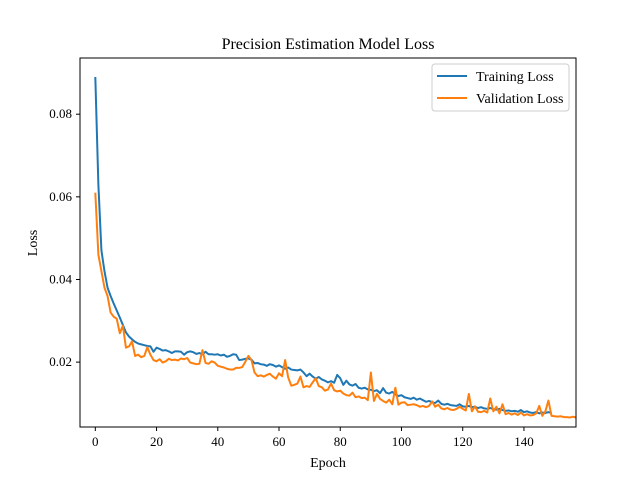 This screenshot has height=480, width=640. I want to click on y-tick-label: 0.04, so click(60, 278).